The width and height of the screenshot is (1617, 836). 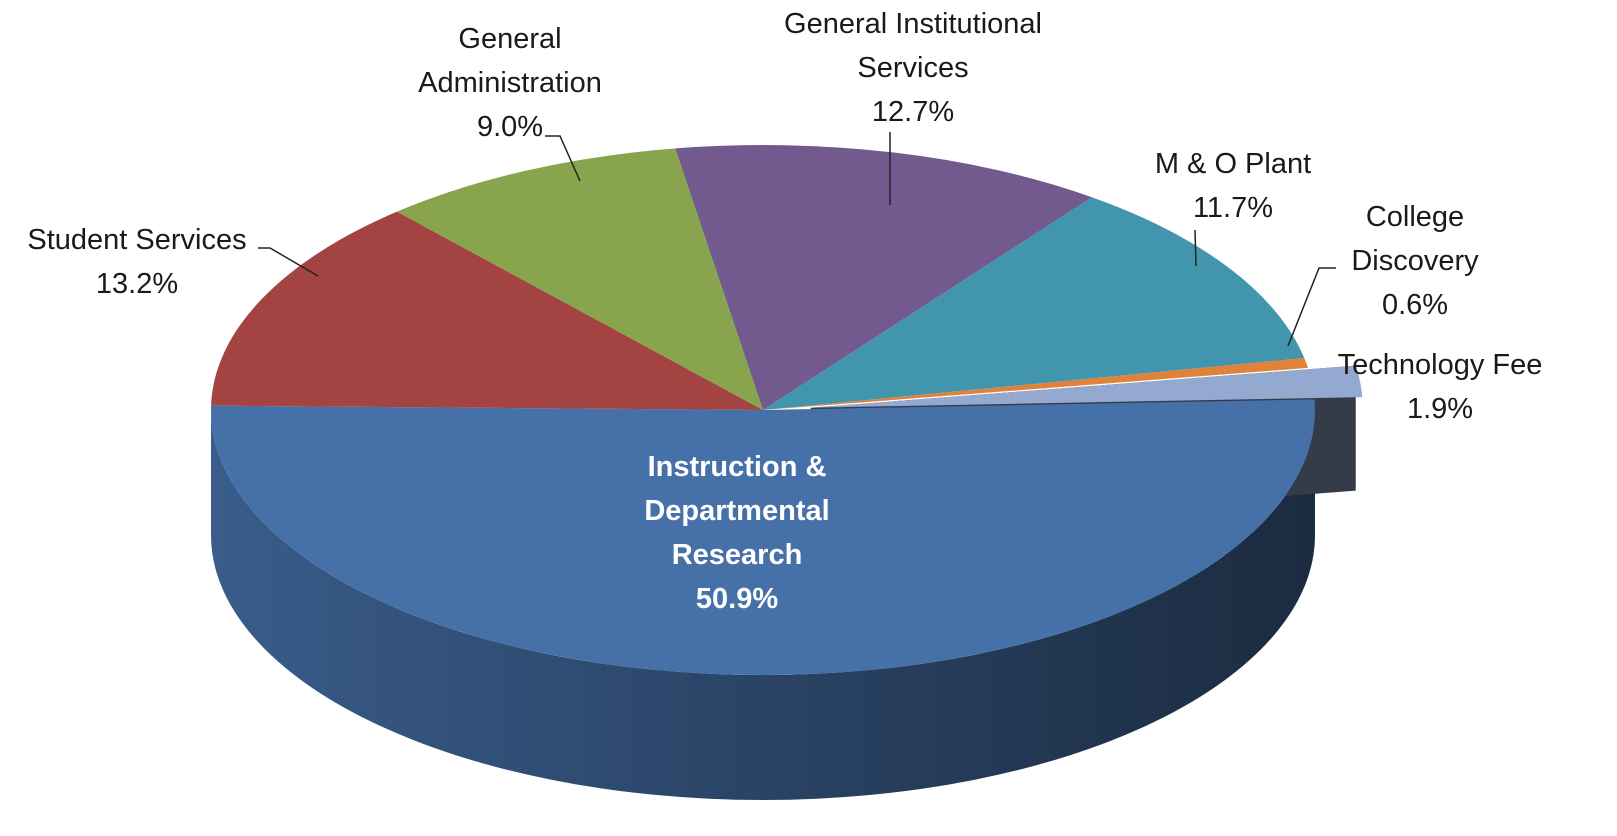 What do you see at coordinates (510, 61) in the screenshot?
I see `category-label: General Administration` at bounding box center [510, 61].